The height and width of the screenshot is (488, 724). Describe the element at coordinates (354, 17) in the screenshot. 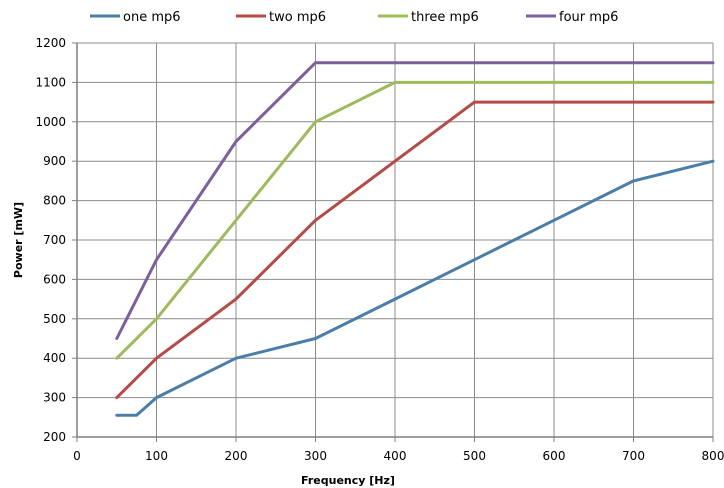

I see `legend: one mp6 two mp6 three mp6 four mp6` at that location.